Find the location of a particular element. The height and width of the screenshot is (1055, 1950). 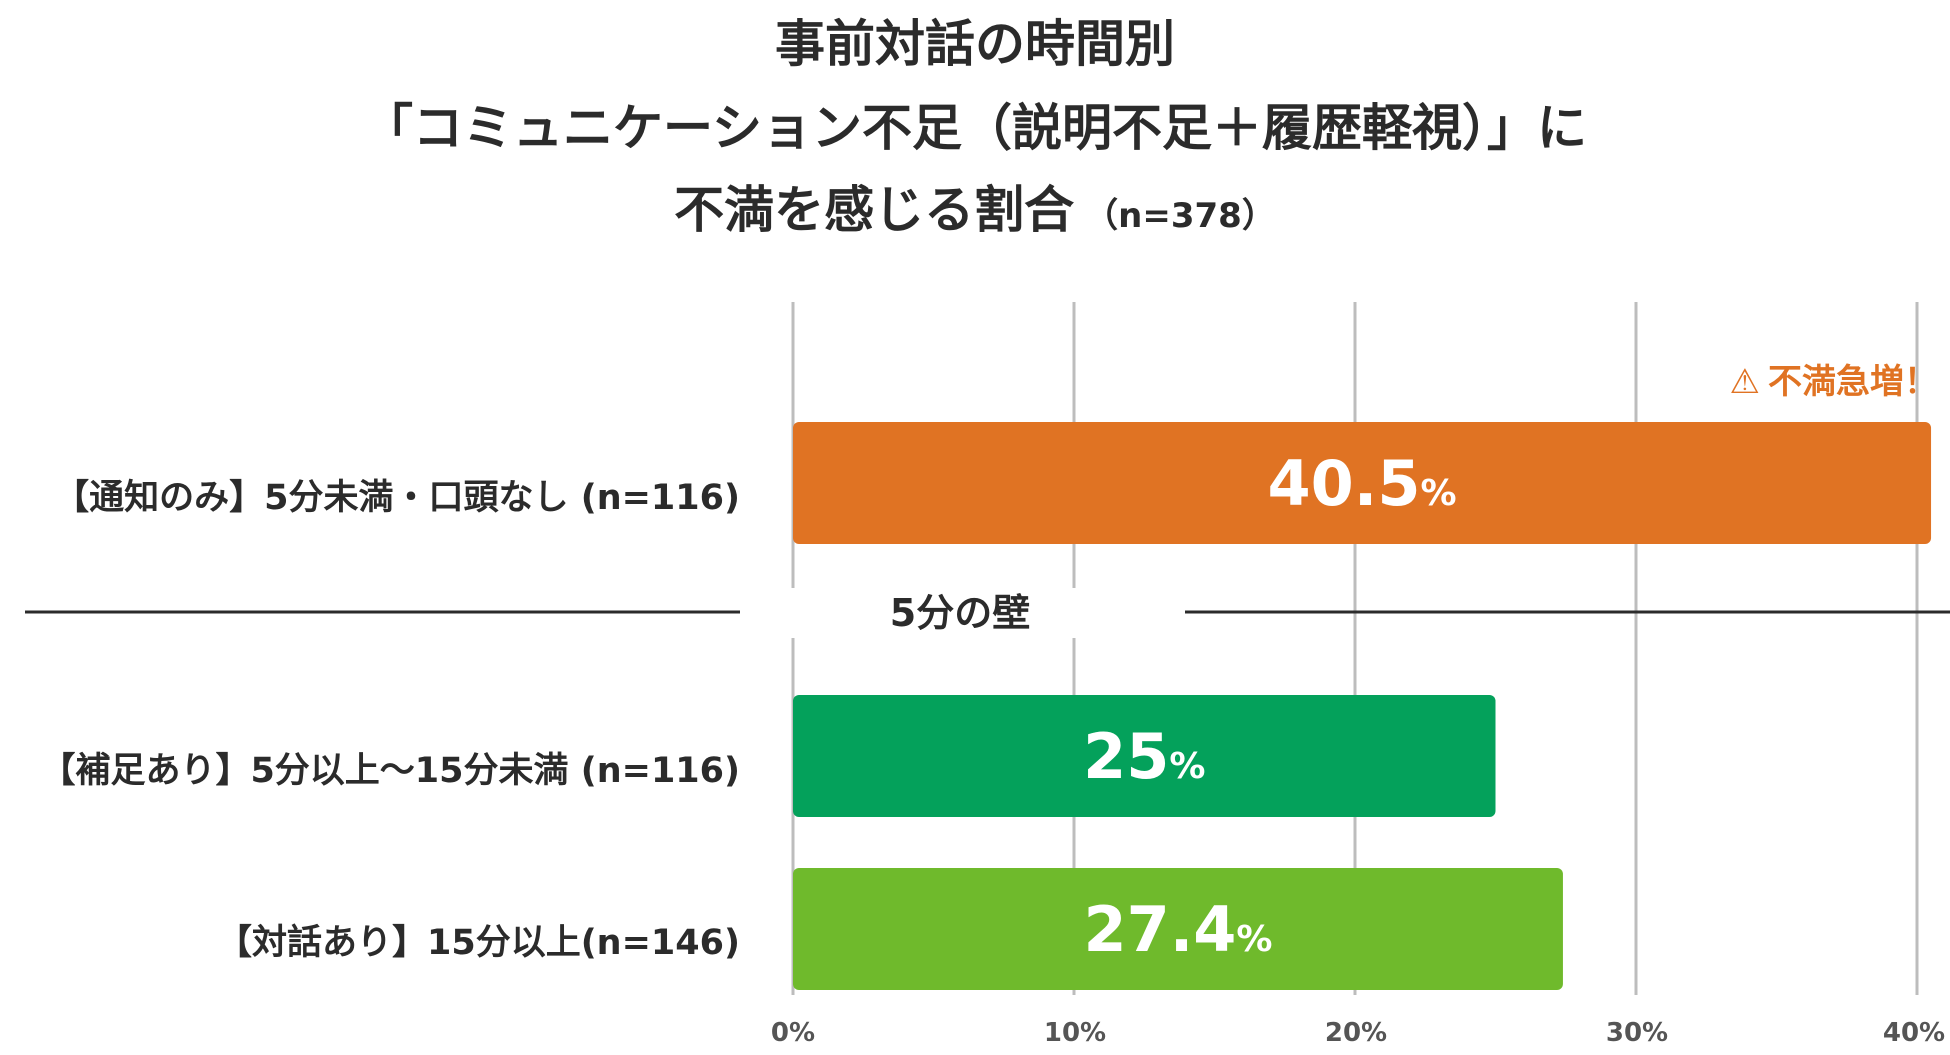

x-tick-label: 30% is located at coordinates (1637, 1033).